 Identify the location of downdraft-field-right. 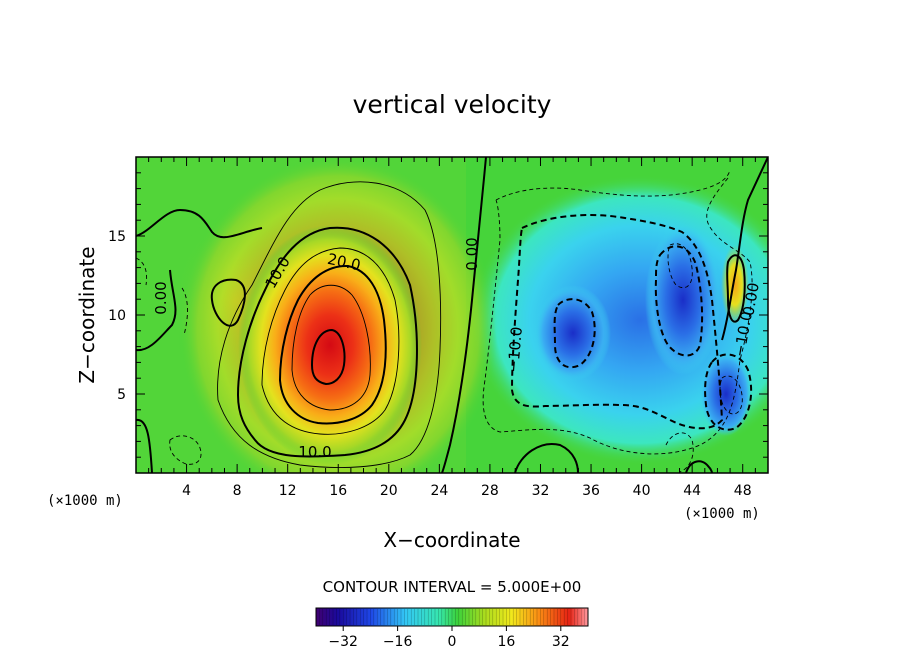
(619, 320).